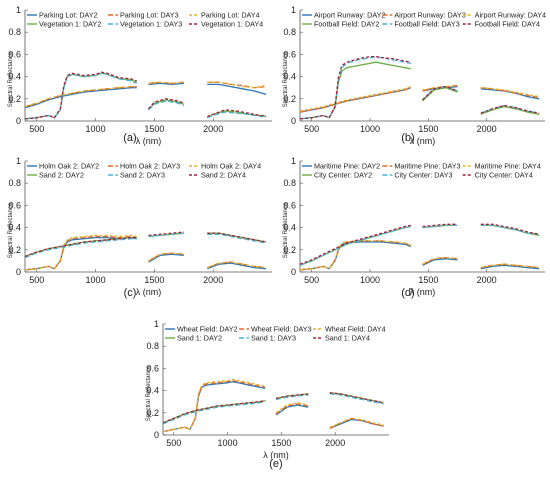 The height and width of the screenshot is (479, 550). I want to click on legend-label: Football Field: DAY4, so click(507, 24).